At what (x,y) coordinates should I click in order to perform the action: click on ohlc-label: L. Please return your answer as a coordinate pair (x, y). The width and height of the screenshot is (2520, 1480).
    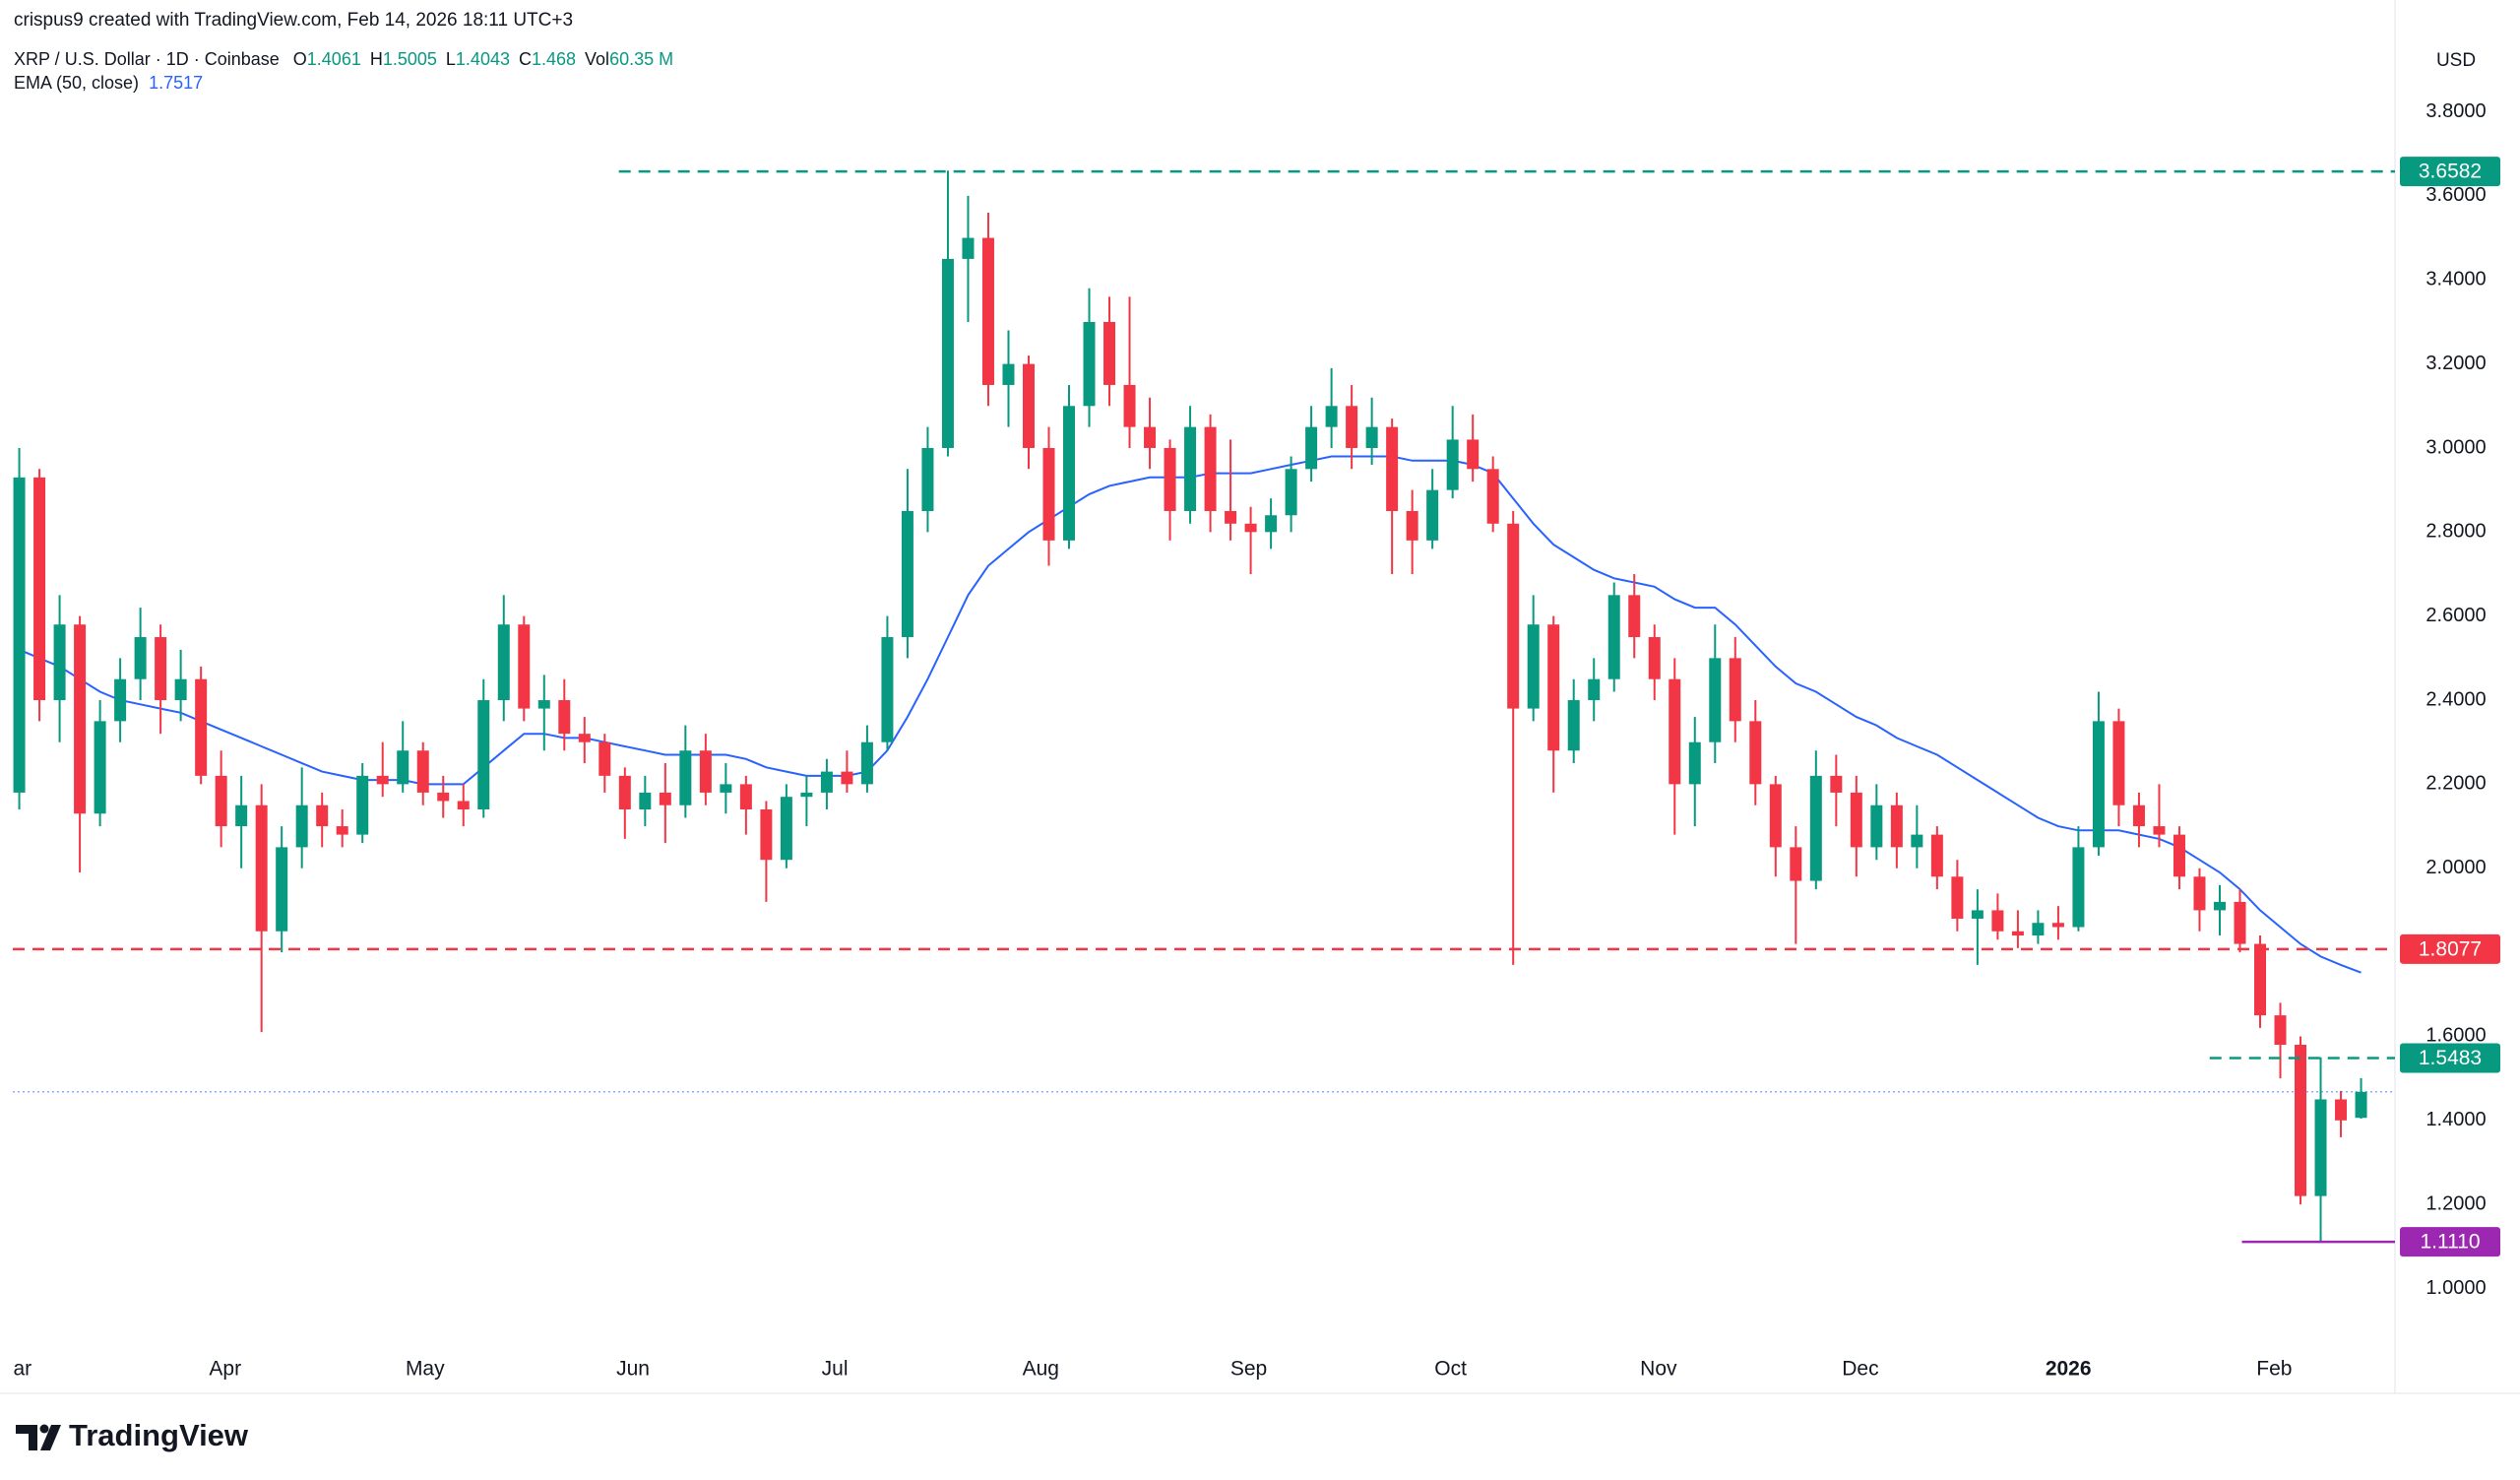
    Looking at the image, I should click on (450, 59).